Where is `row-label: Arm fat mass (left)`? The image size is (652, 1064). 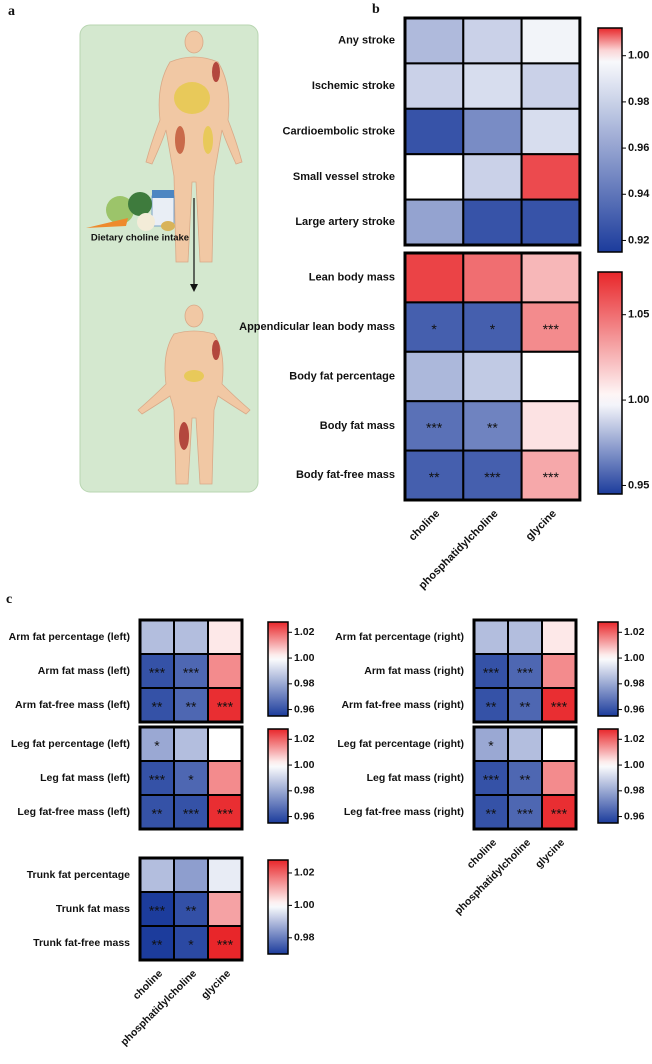
row-label: Arm fat mass (left) is located at coordinates (84, 671).